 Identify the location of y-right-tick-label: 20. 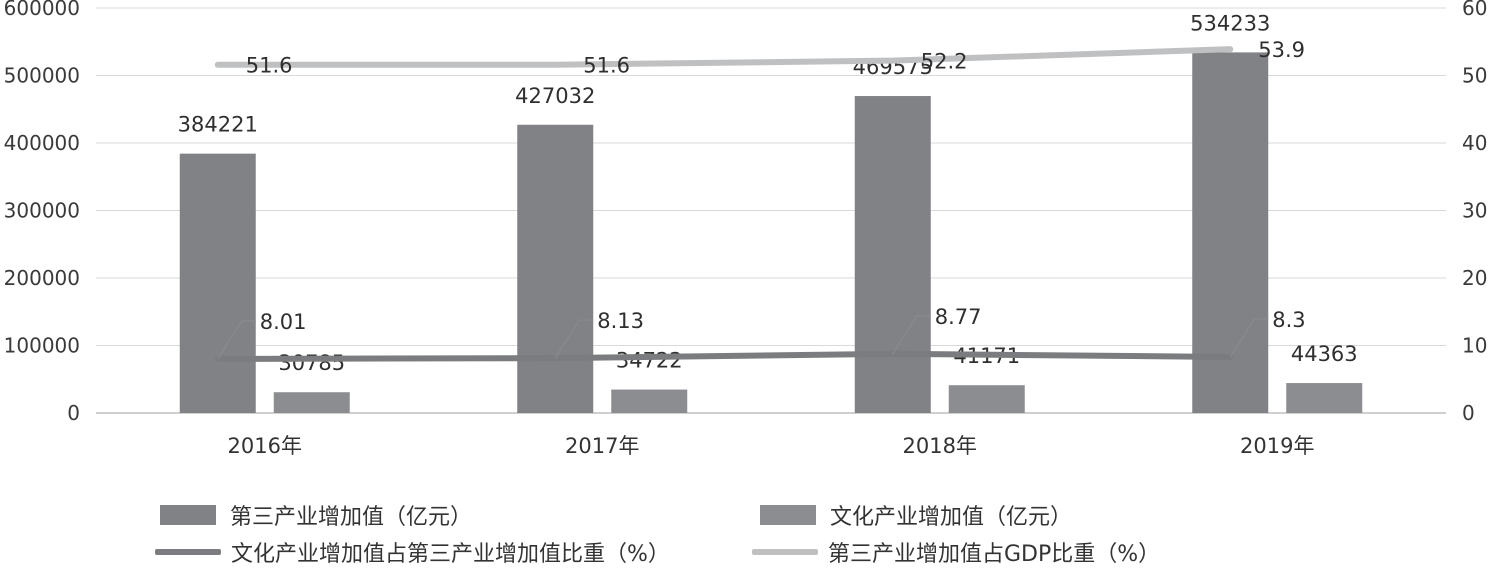
(1474, 278).